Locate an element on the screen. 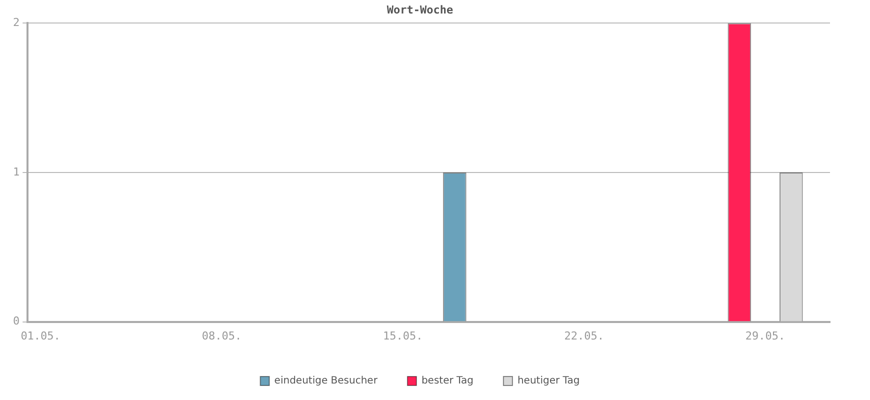 The width and height of the screenshot is (870, 400). legend-label: heutiger Tag is located at coordinates (548, 381).